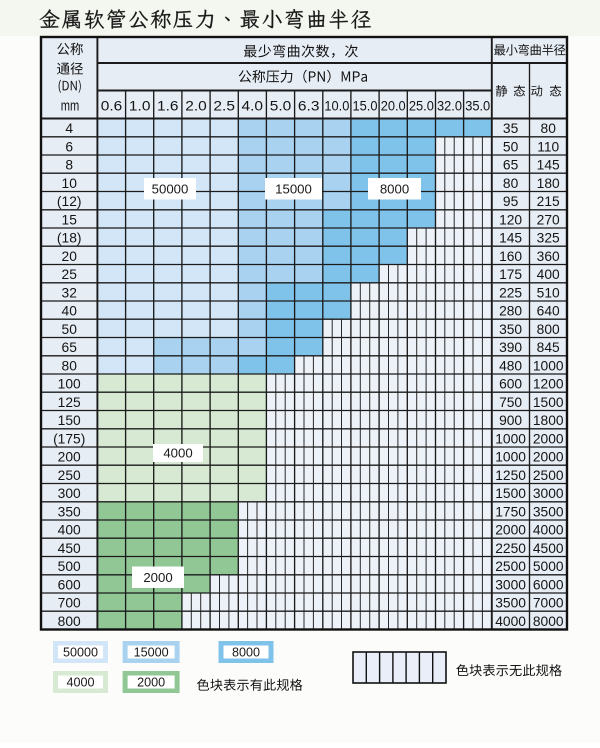 Image resolution: width=600 pixels, height=748 pixels. What do you see at coordinates (548, 311) in the screenshot?
I see `svg-text: 640` at bounding box center [548, 311].